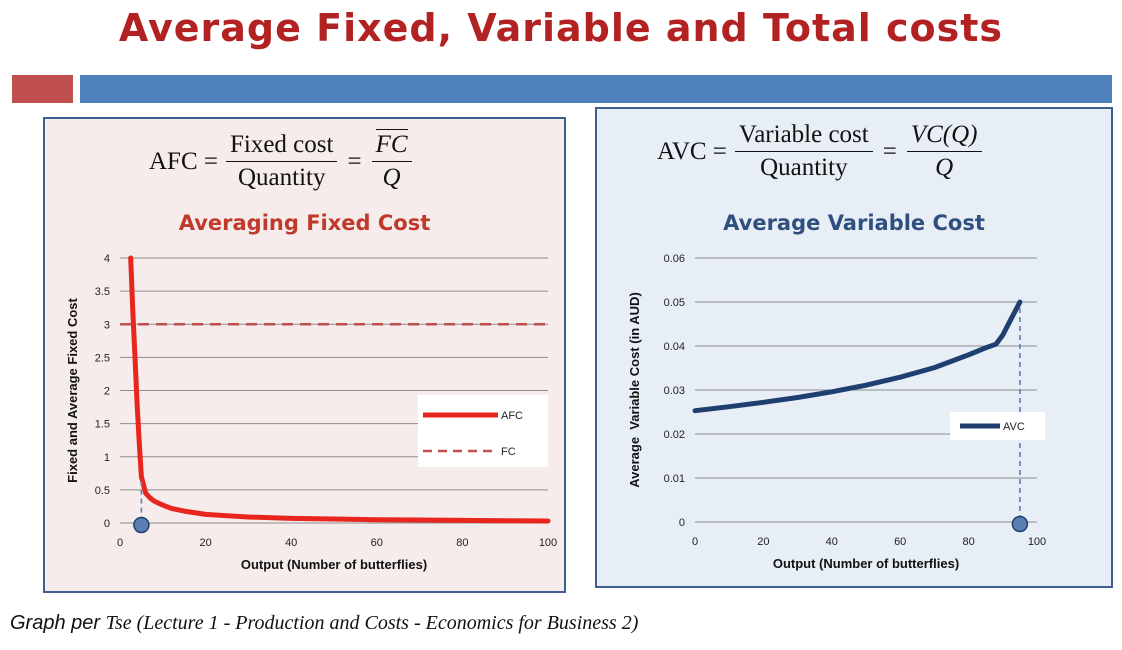 The image size is (1122, 650). I want to click on afc-legend-label-fc: FC, so click(508, 452).